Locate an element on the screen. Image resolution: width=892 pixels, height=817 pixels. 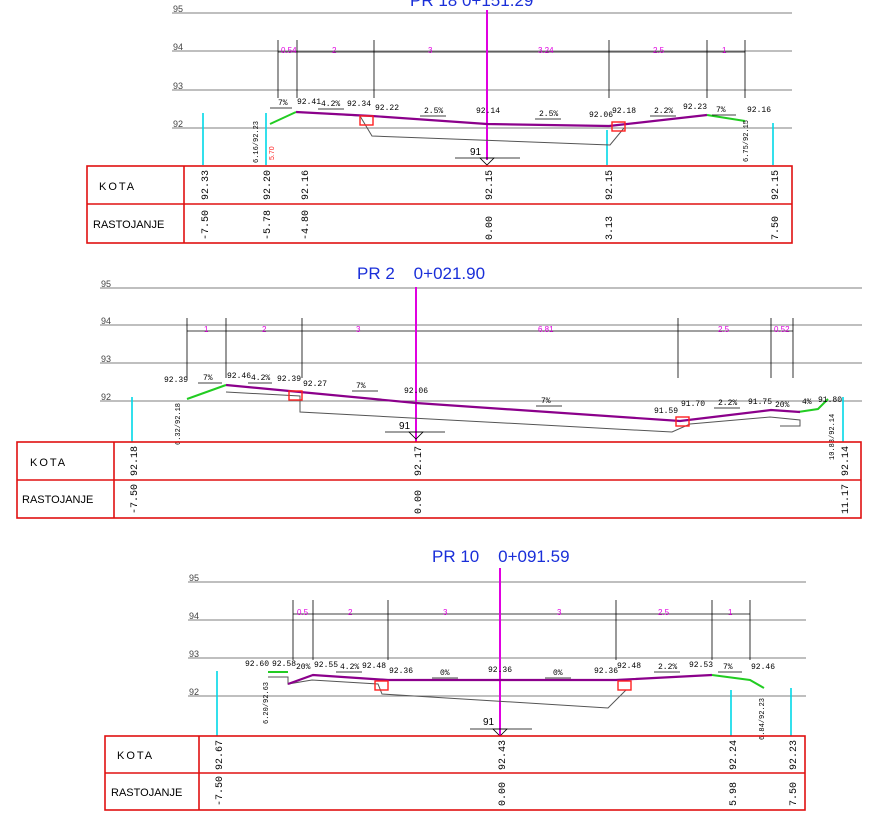
rastojanje-value: -7.50 is located at coordinates (135, 499).